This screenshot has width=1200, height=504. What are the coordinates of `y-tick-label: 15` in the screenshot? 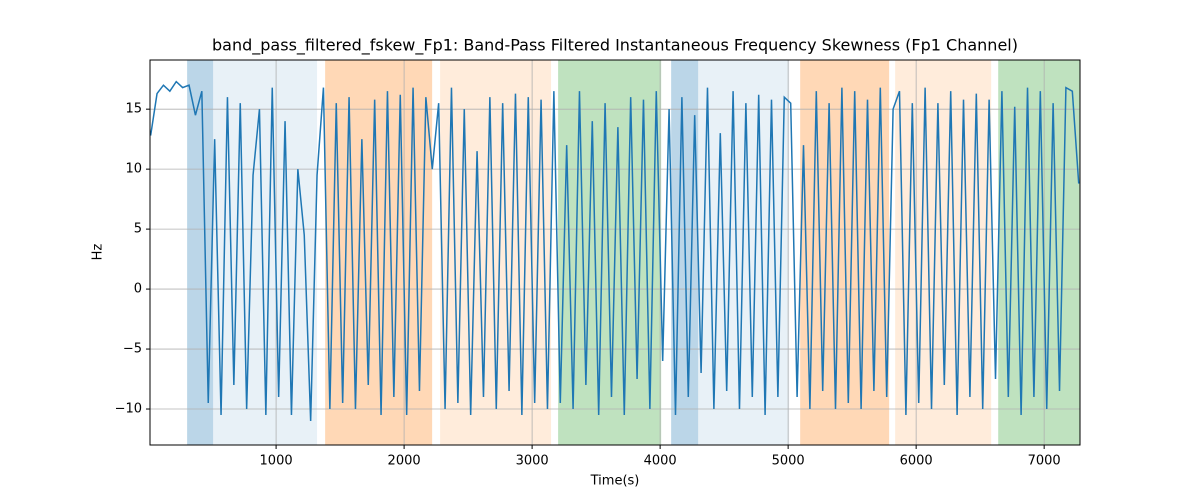 It's located at (133, 109).